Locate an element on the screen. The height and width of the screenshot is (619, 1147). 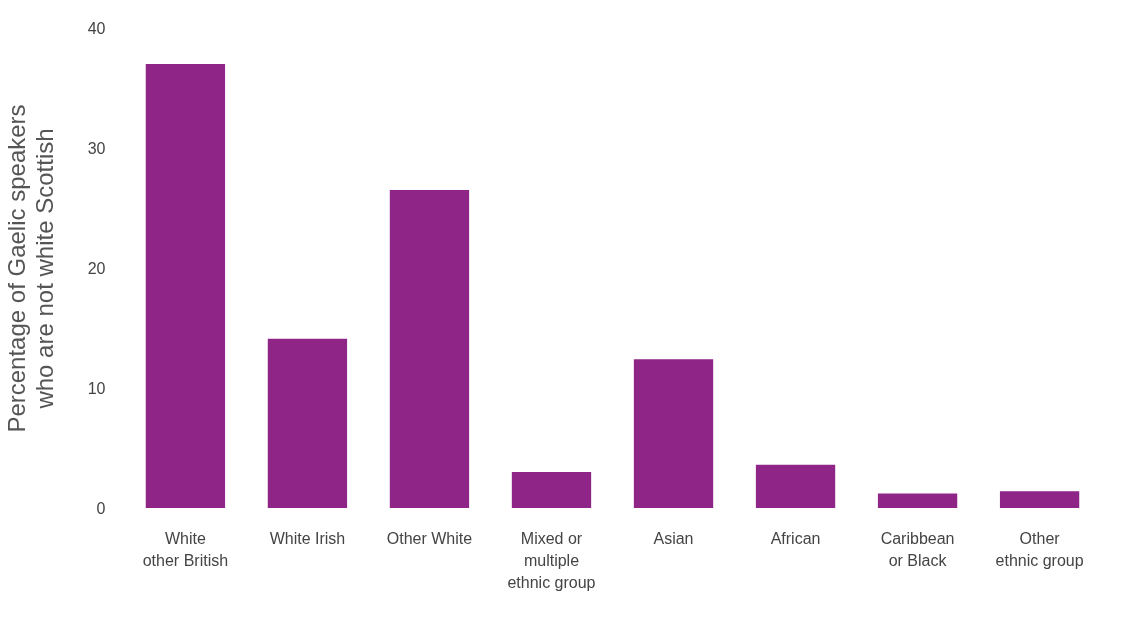
y-tick-label: 0 is located at coordinates (101, 508).